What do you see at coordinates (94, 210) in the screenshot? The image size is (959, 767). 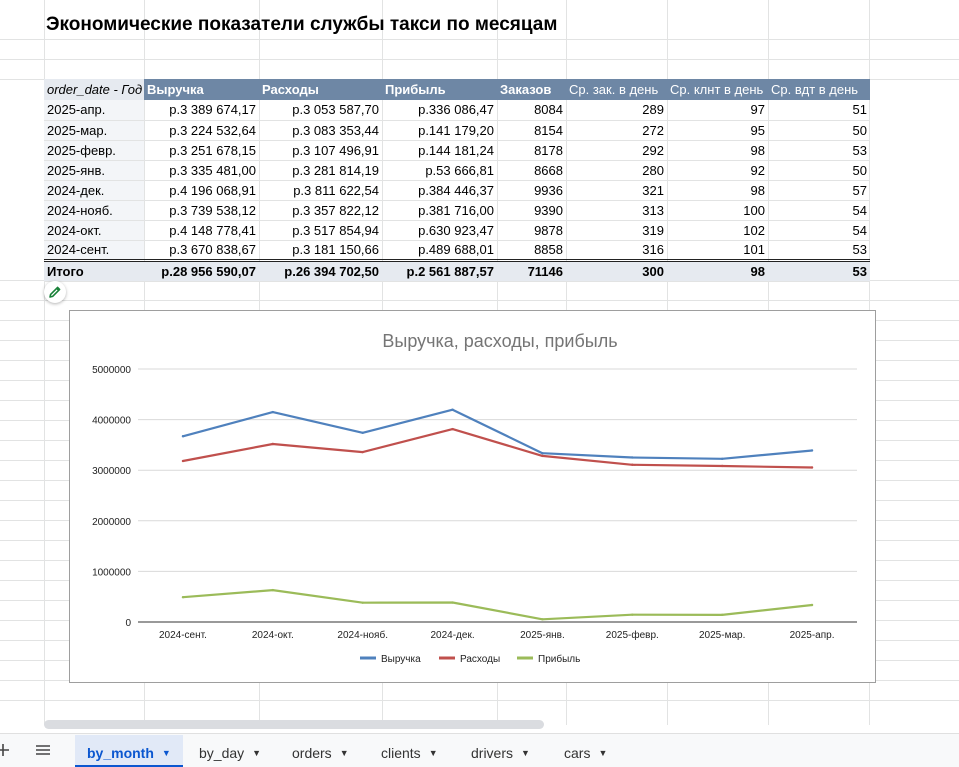 I see `row-label: 2024-нояб.` at bounding box center [94, 210].